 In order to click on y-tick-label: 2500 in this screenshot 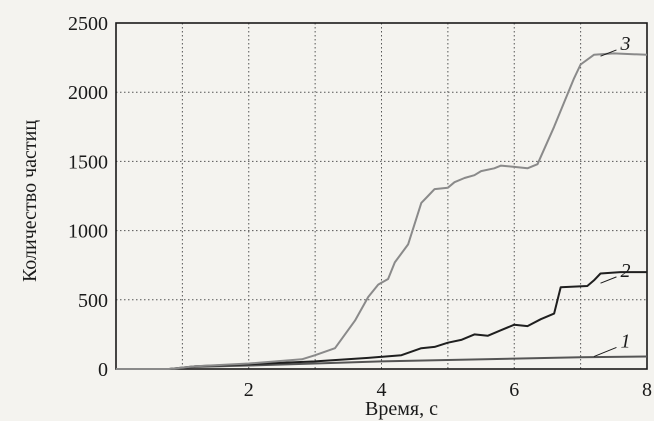, I will do `click(88, 24)`.